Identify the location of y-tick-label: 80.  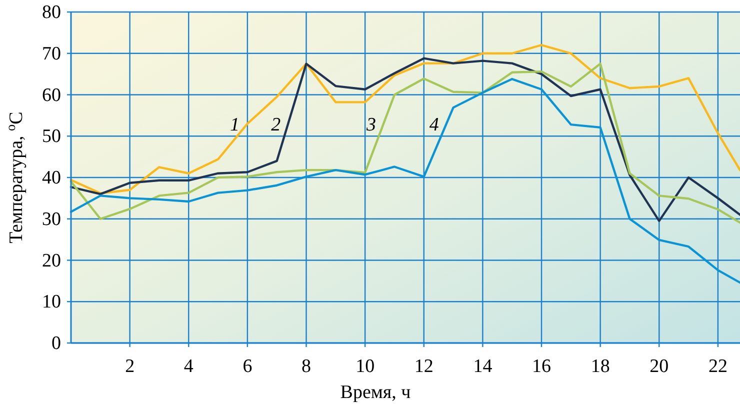
(51, 12).